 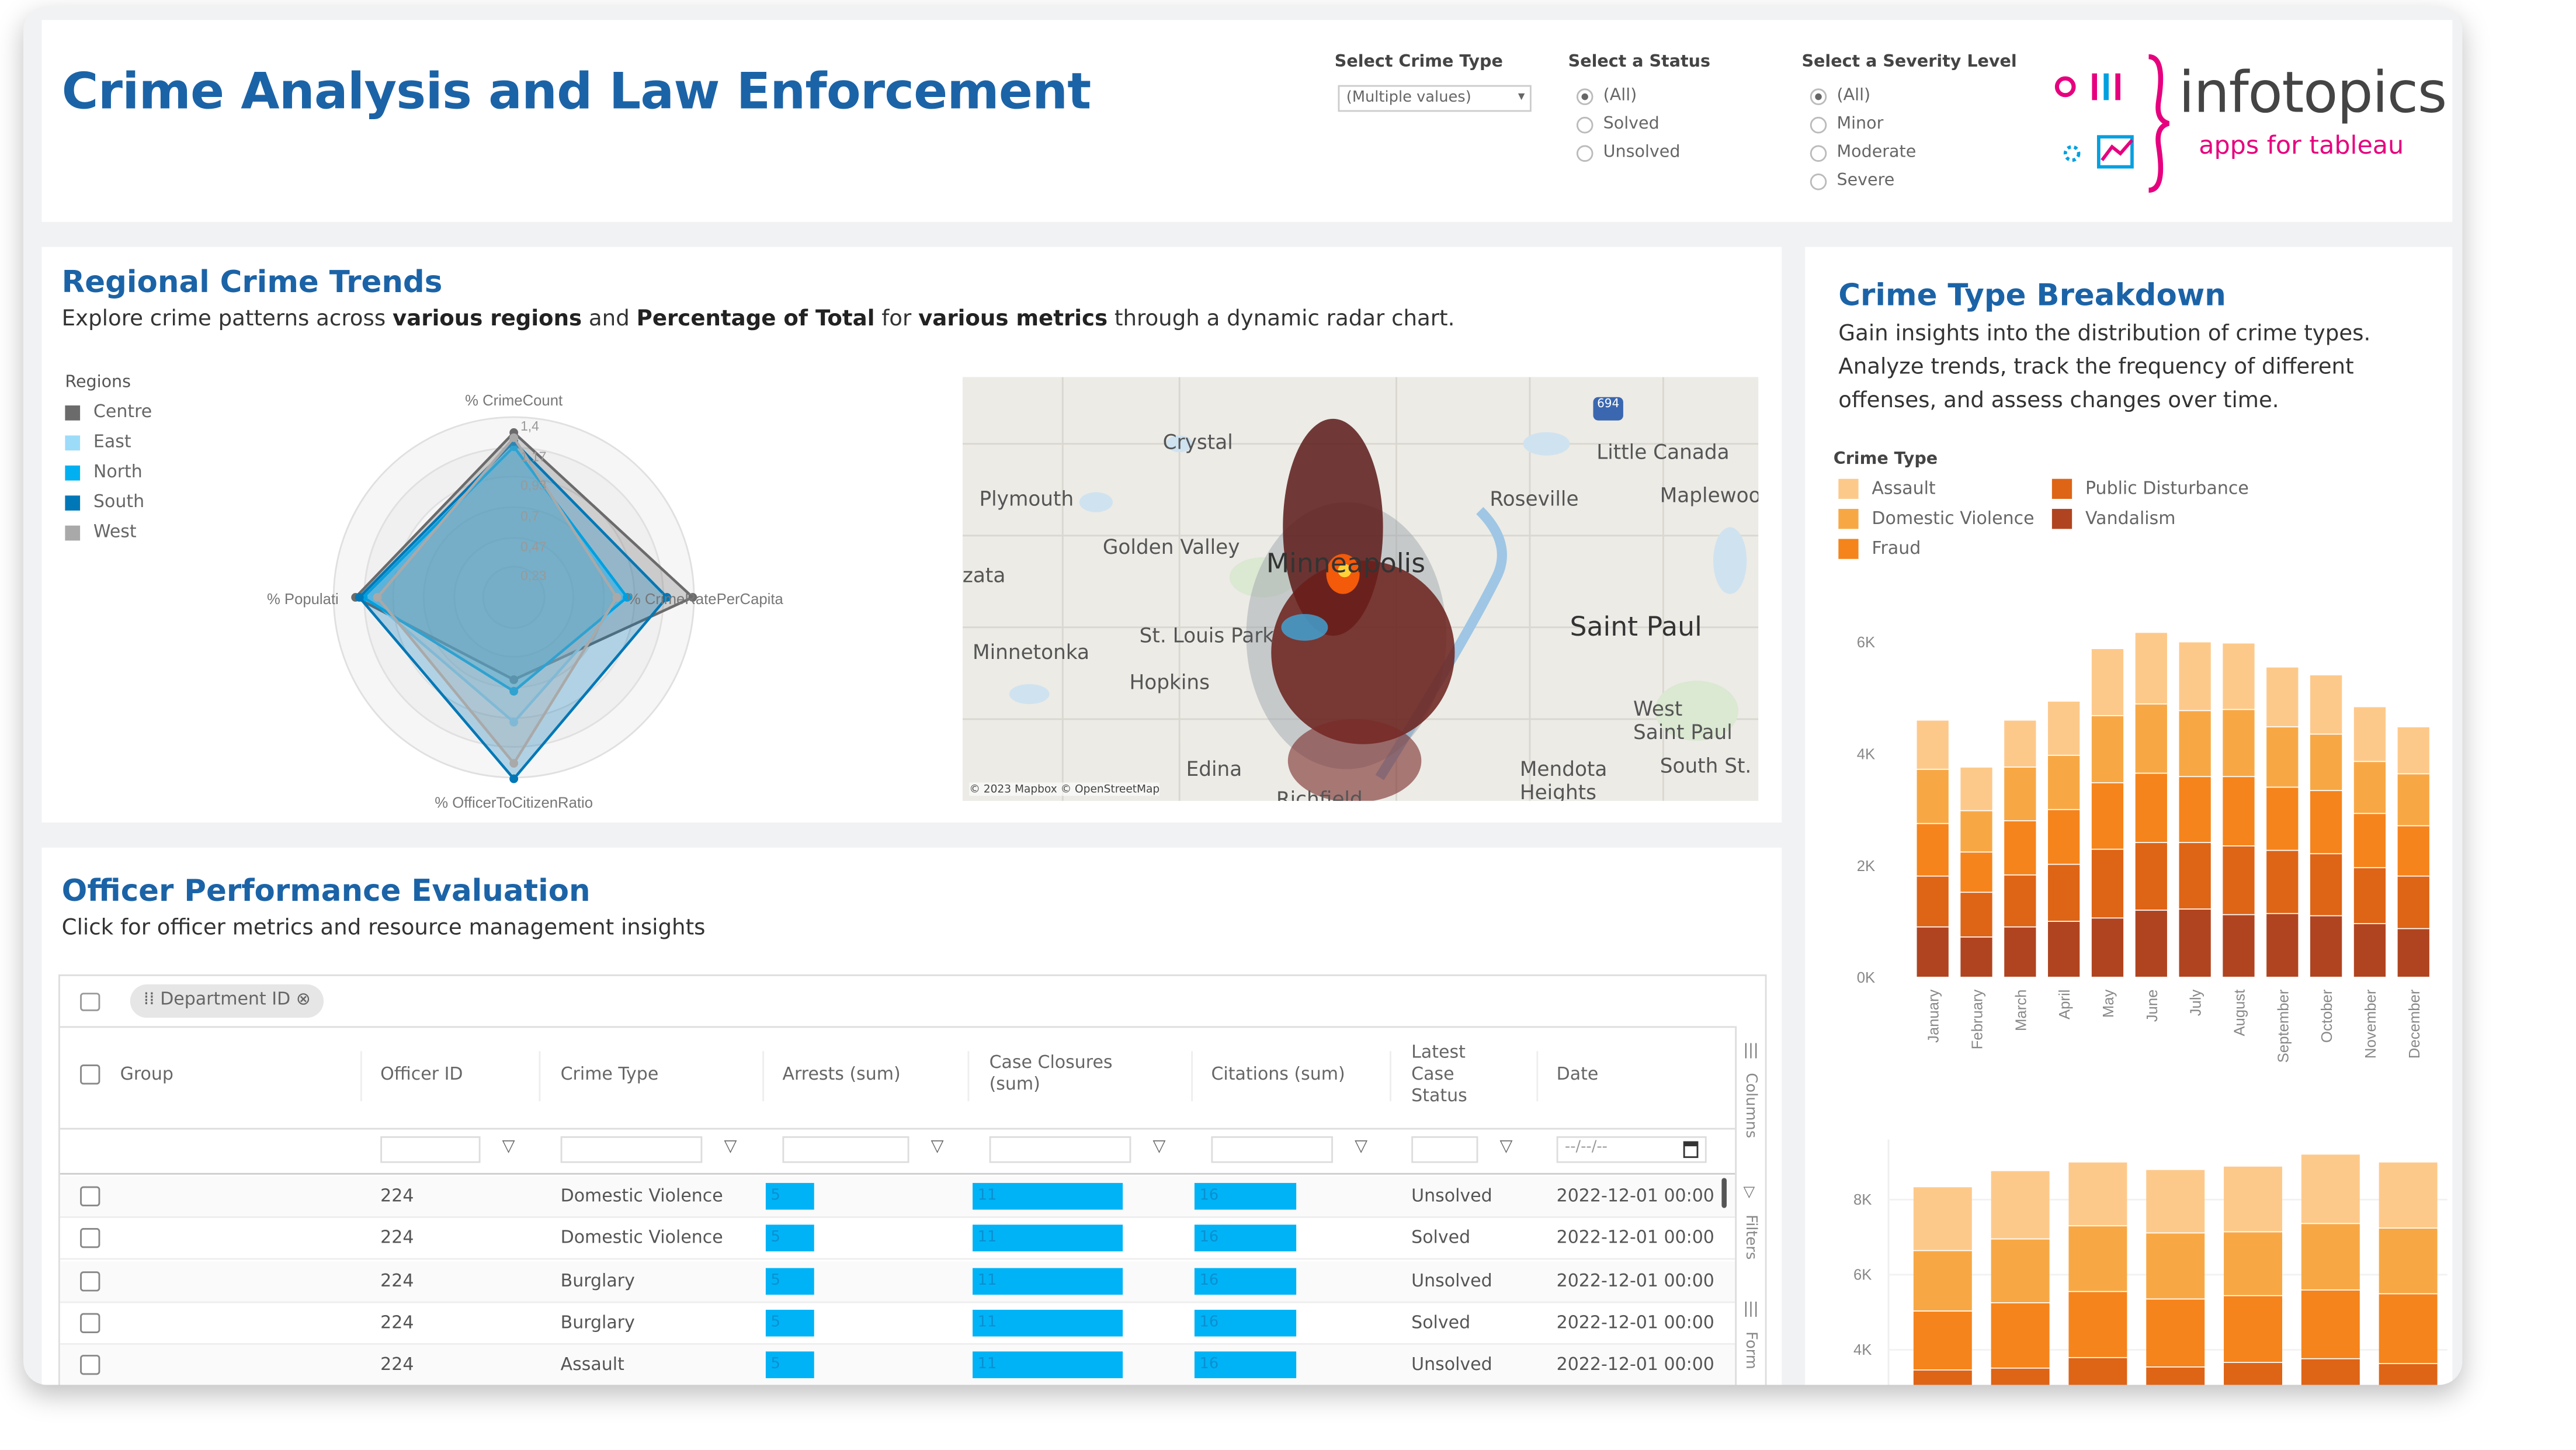 I want to click on column-header: Date, so click(x=1577, y=1074).